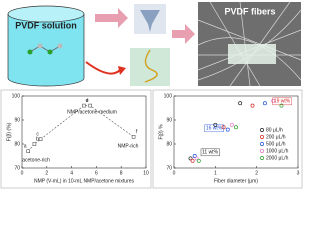 The width and height of the screenshot is (320, 240). What do you see at coordinates (137, 132) in the screenshot?
I see `point-label: f` at bounding box center [137, 132].